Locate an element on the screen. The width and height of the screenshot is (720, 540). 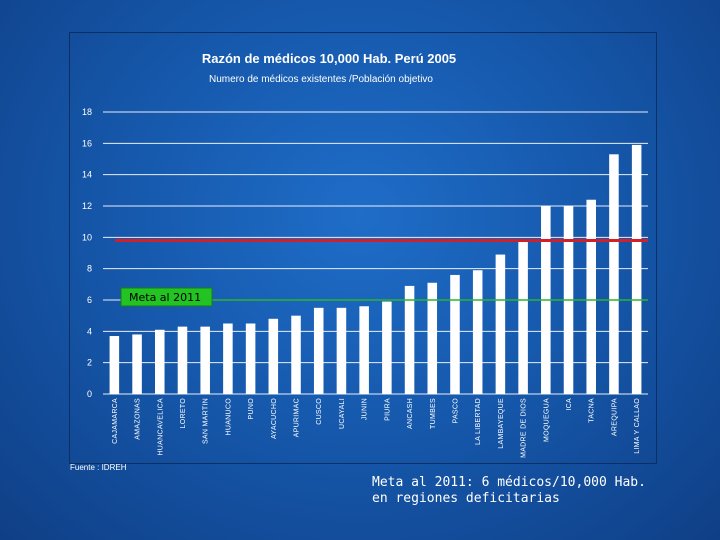
y-tick-label: 4 is located at coordinates (89, 331).